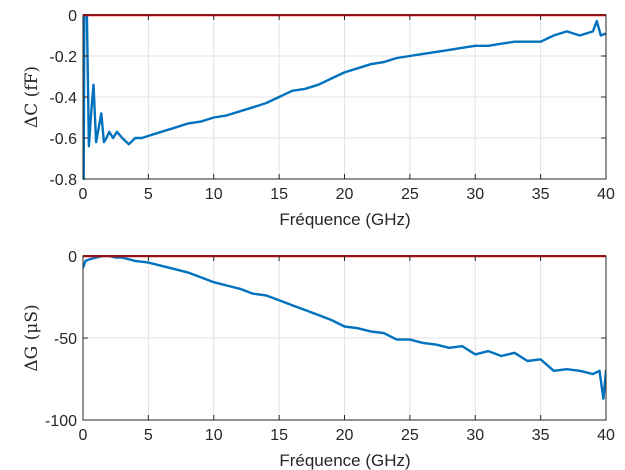 The height and width of the screenshot is (470, 625). What do you see at coordinates (148, 435) in the screenshot?
I see `chart-1-xtick-label-1: 5` at bounding box center [148, 435].